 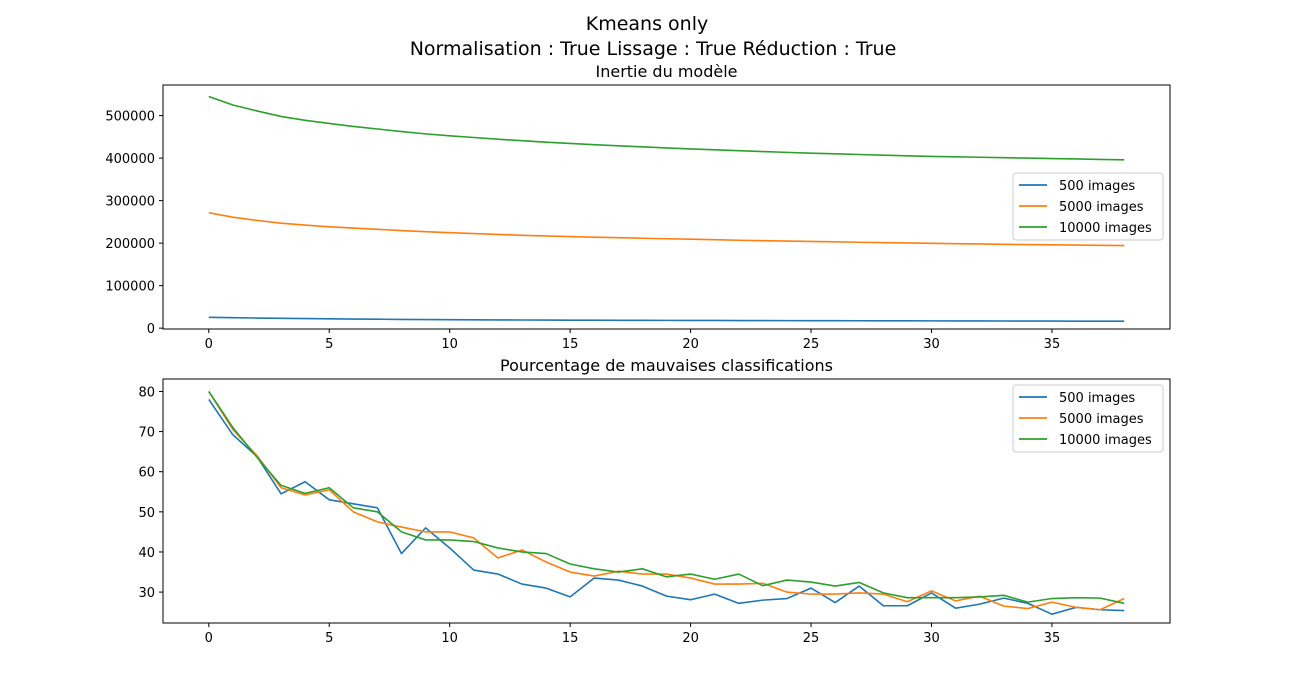 I want to click on y-tick-label: 500000, so click(x=130, y=117).